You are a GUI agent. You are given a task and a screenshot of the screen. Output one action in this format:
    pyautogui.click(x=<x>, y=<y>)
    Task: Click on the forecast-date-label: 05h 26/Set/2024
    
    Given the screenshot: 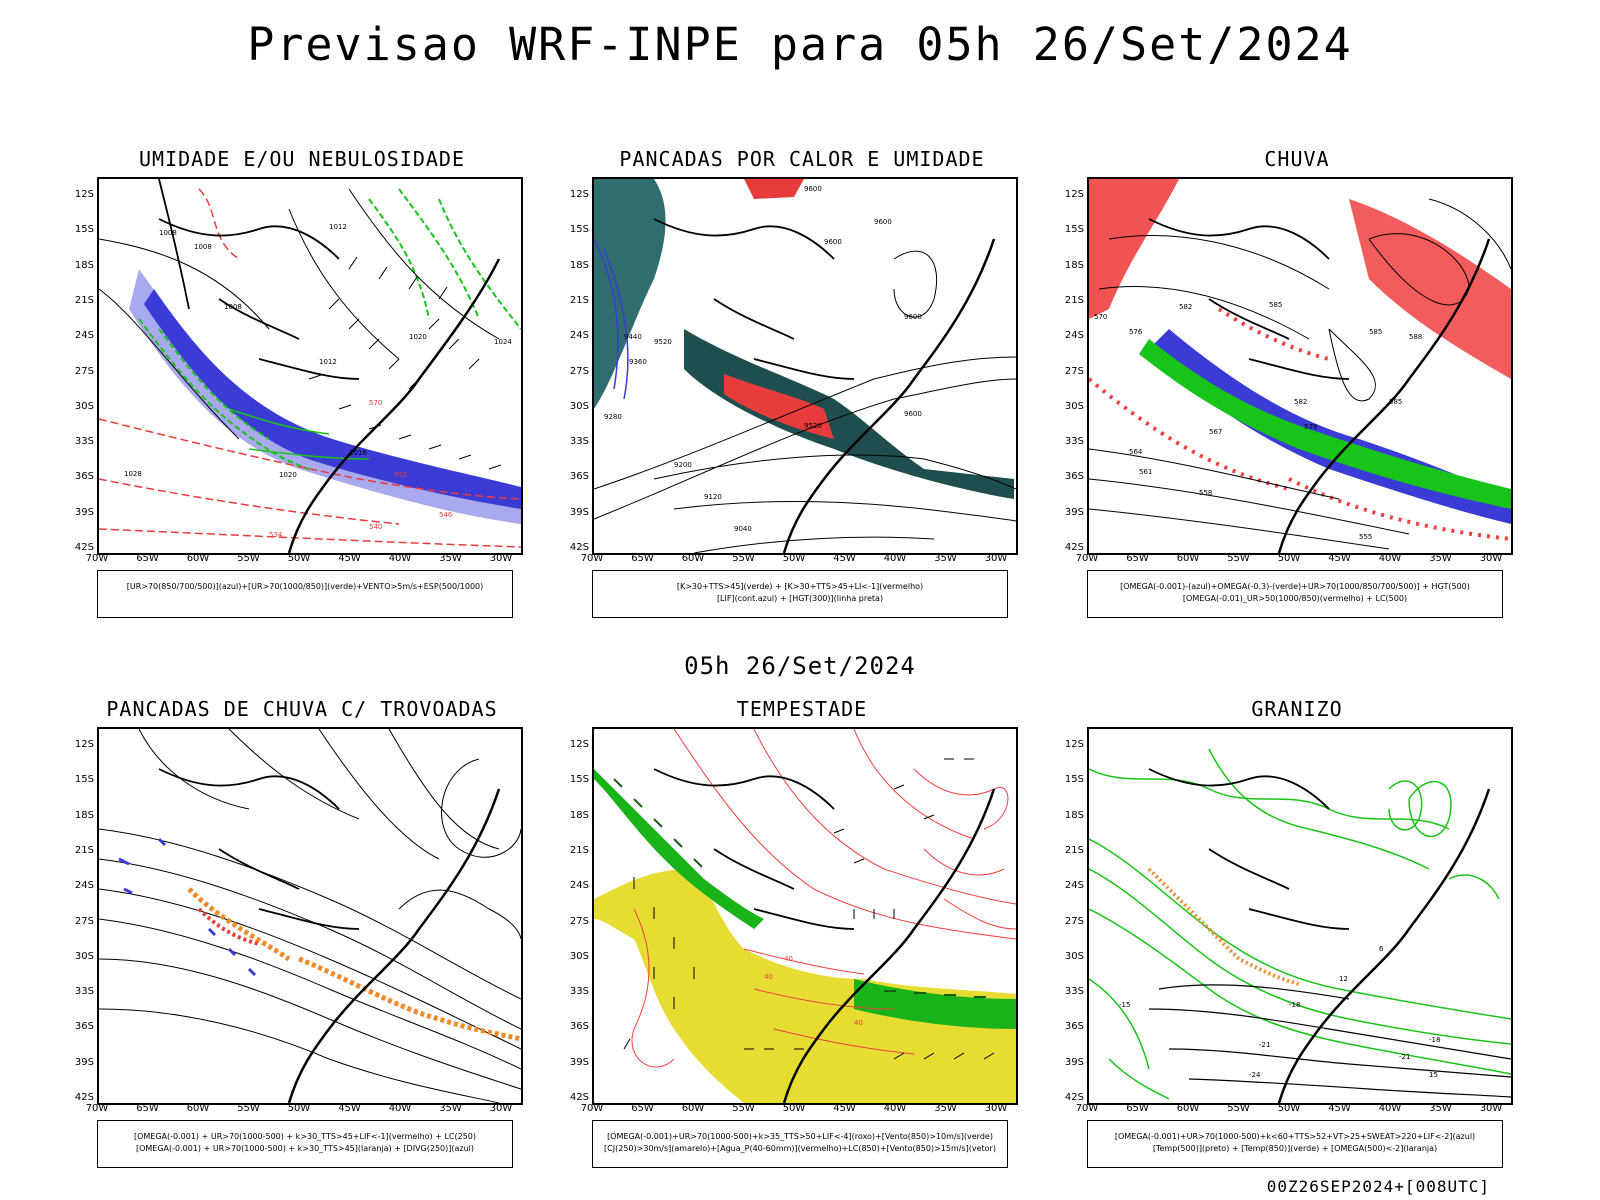 What is the action you would take?
    pyautogui.click(x=800, y=666)
    